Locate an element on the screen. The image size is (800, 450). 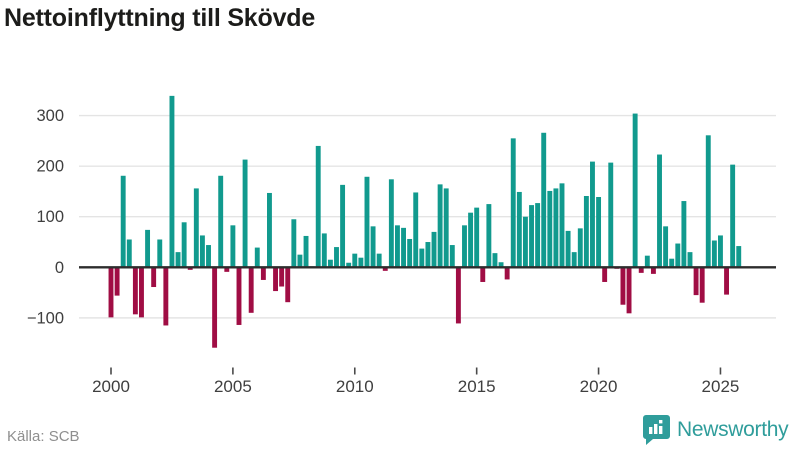
bar-2010-Q2 is located at coordinates (361, 262).